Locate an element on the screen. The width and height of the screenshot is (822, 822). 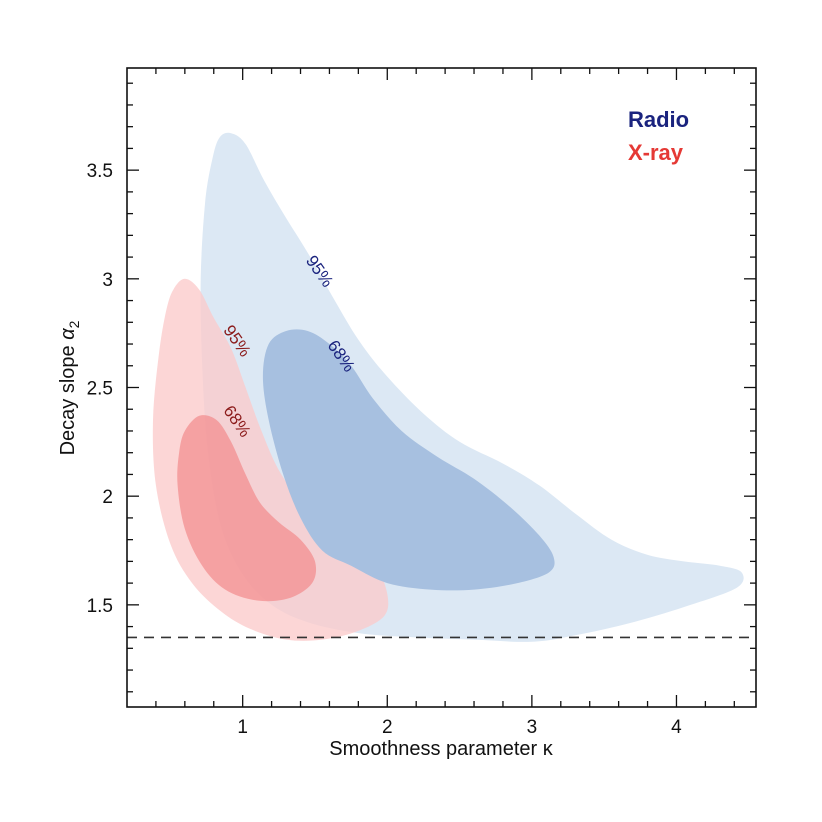
legend: Radio X-ray is located at coordinates (658, 136).